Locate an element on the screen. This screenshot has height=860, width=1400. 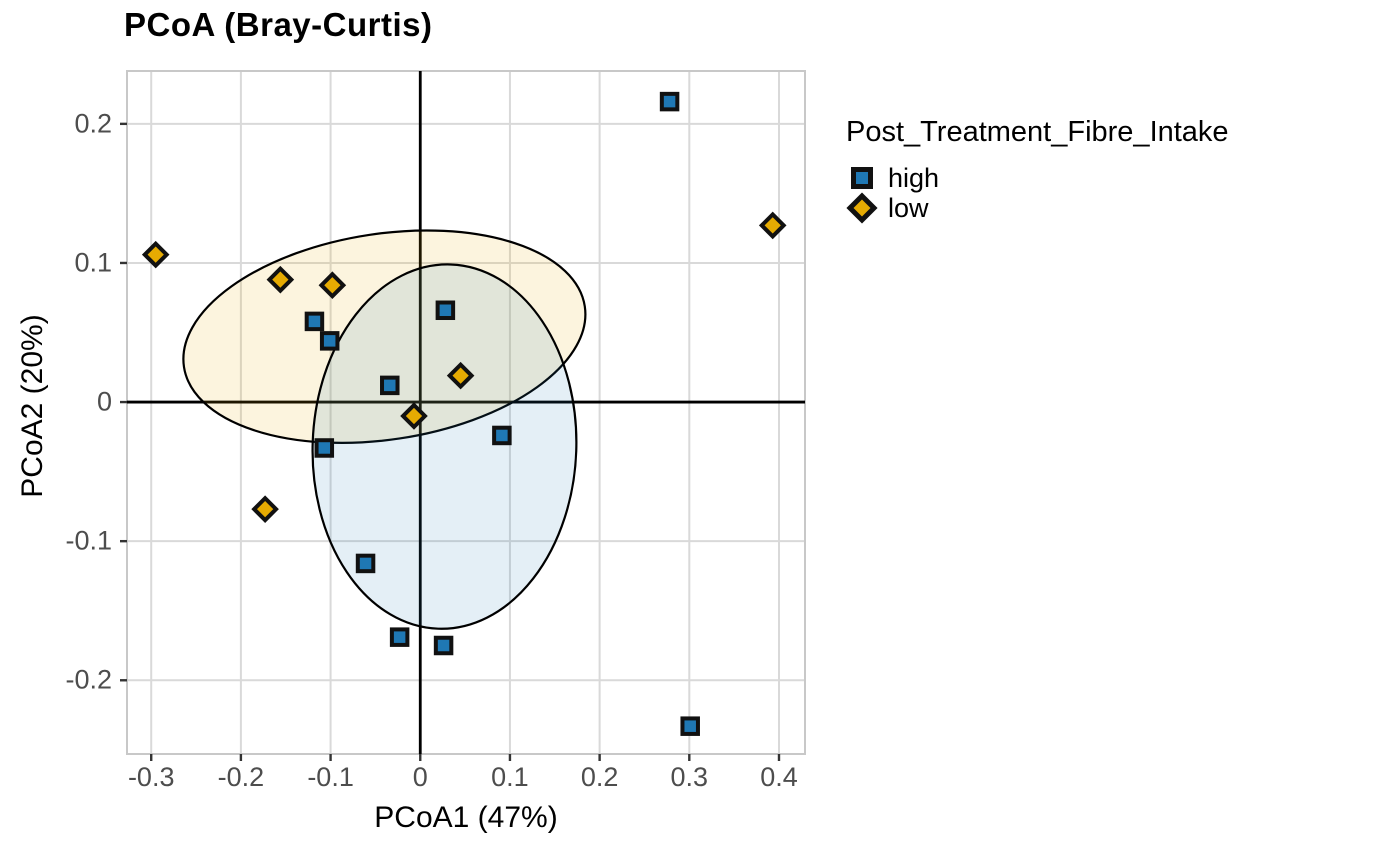
legend-item-high: high is located at coordinates (1037, 178).